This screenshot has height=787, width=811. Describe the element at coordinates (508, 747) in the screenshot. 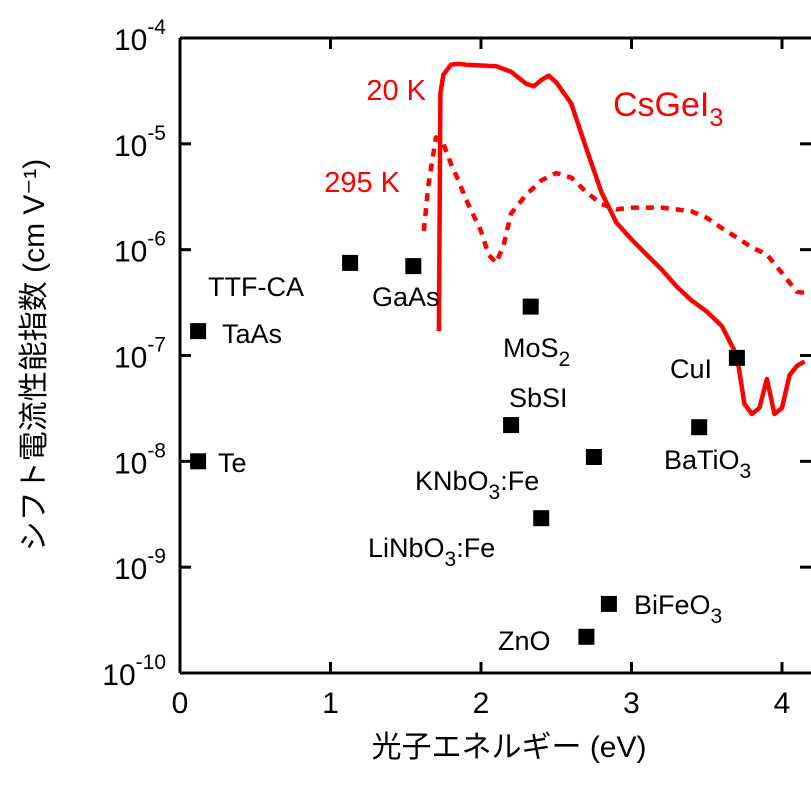

I see `x-axis-title: 光子エネルギー (eV)` at that location.